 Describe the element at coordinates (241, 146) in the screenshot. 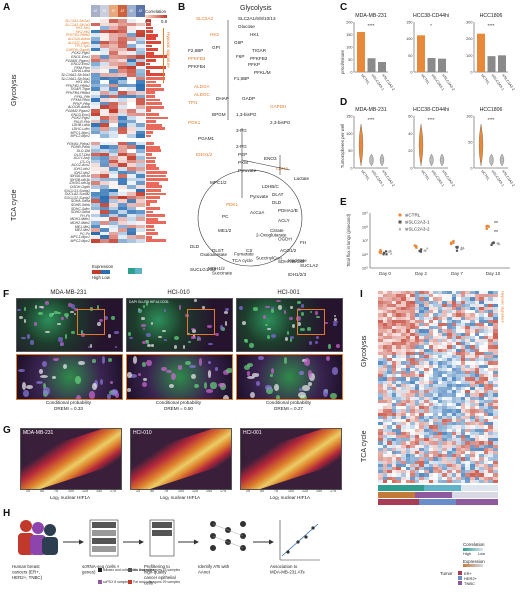

I see `b-node: 2-PG` at that location.